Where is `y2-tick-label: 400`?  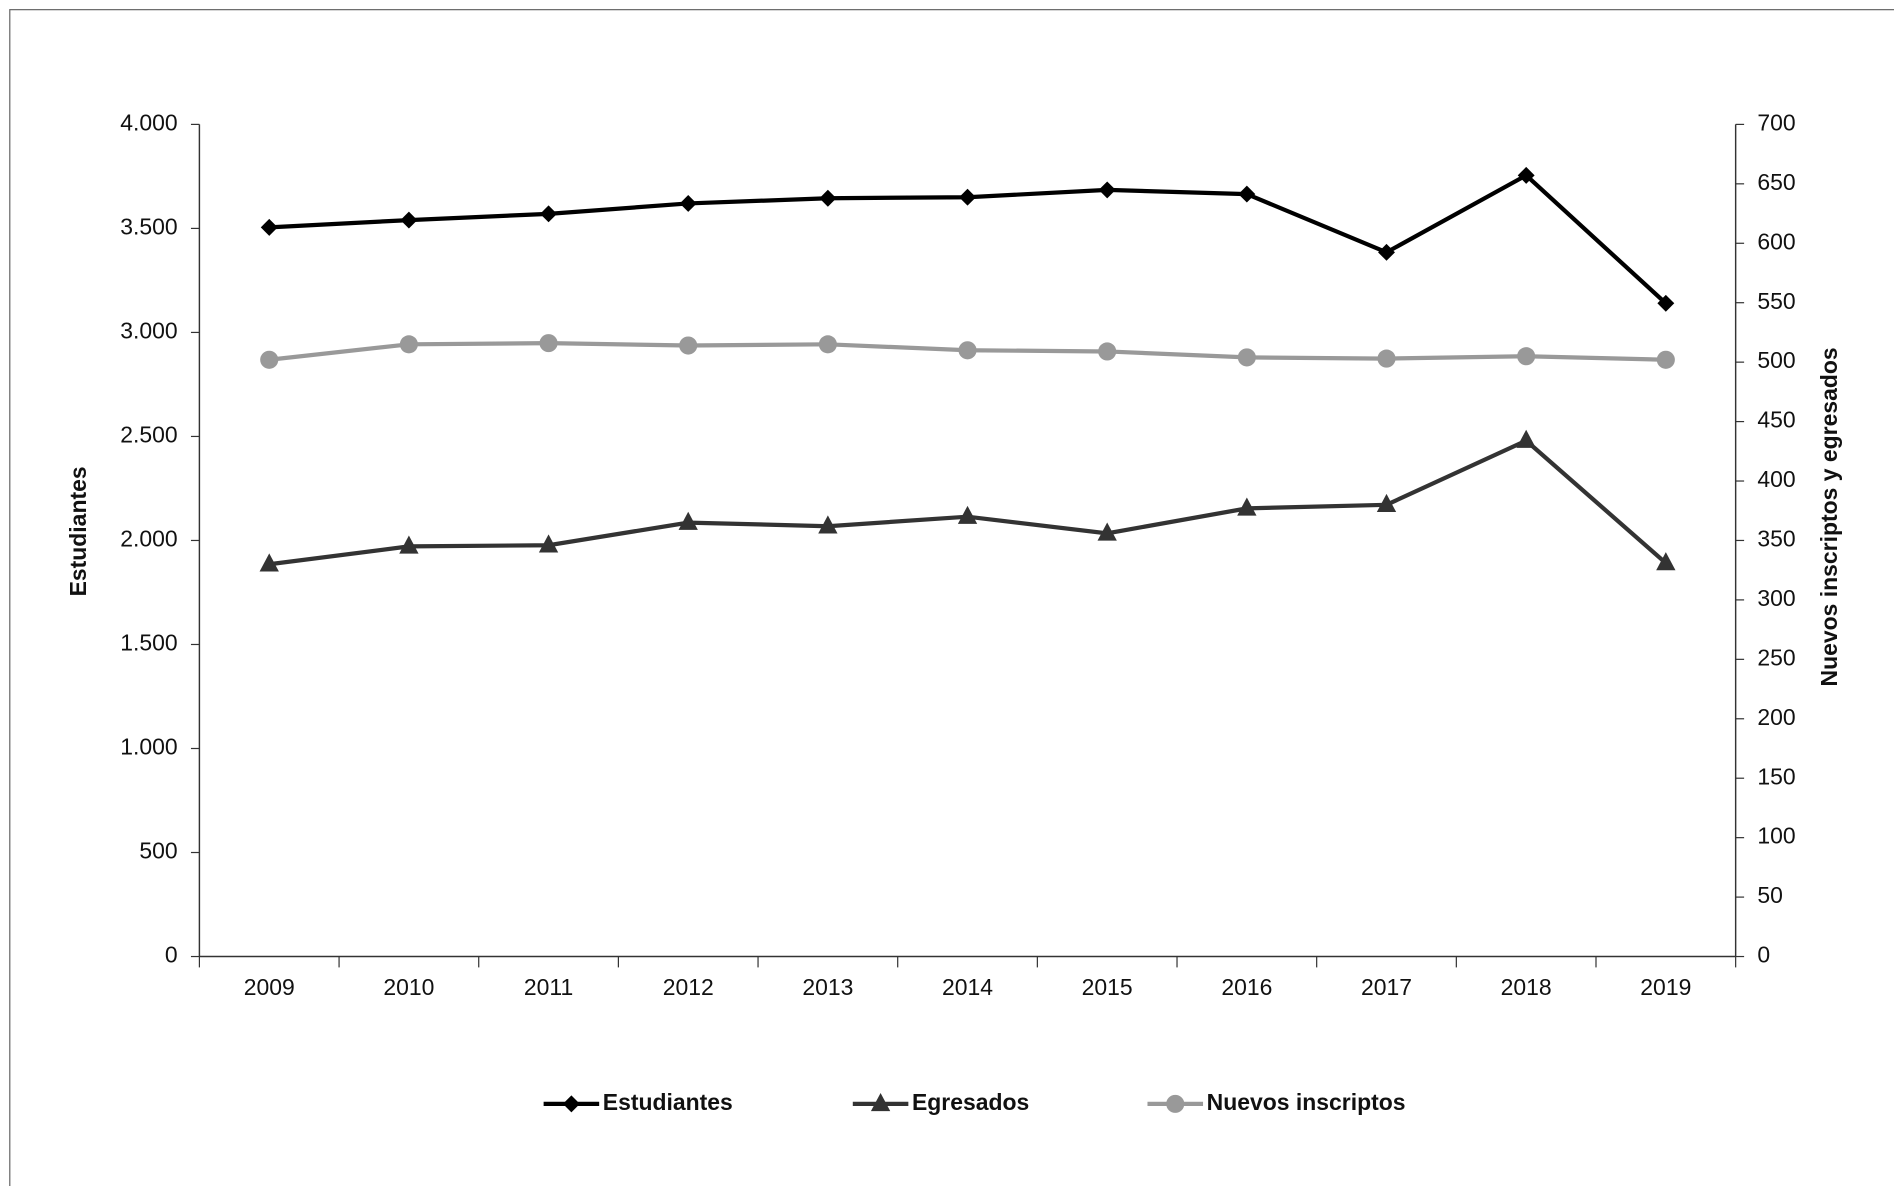
y2-tick-label: 400 is located at coordinates (1776, 479).